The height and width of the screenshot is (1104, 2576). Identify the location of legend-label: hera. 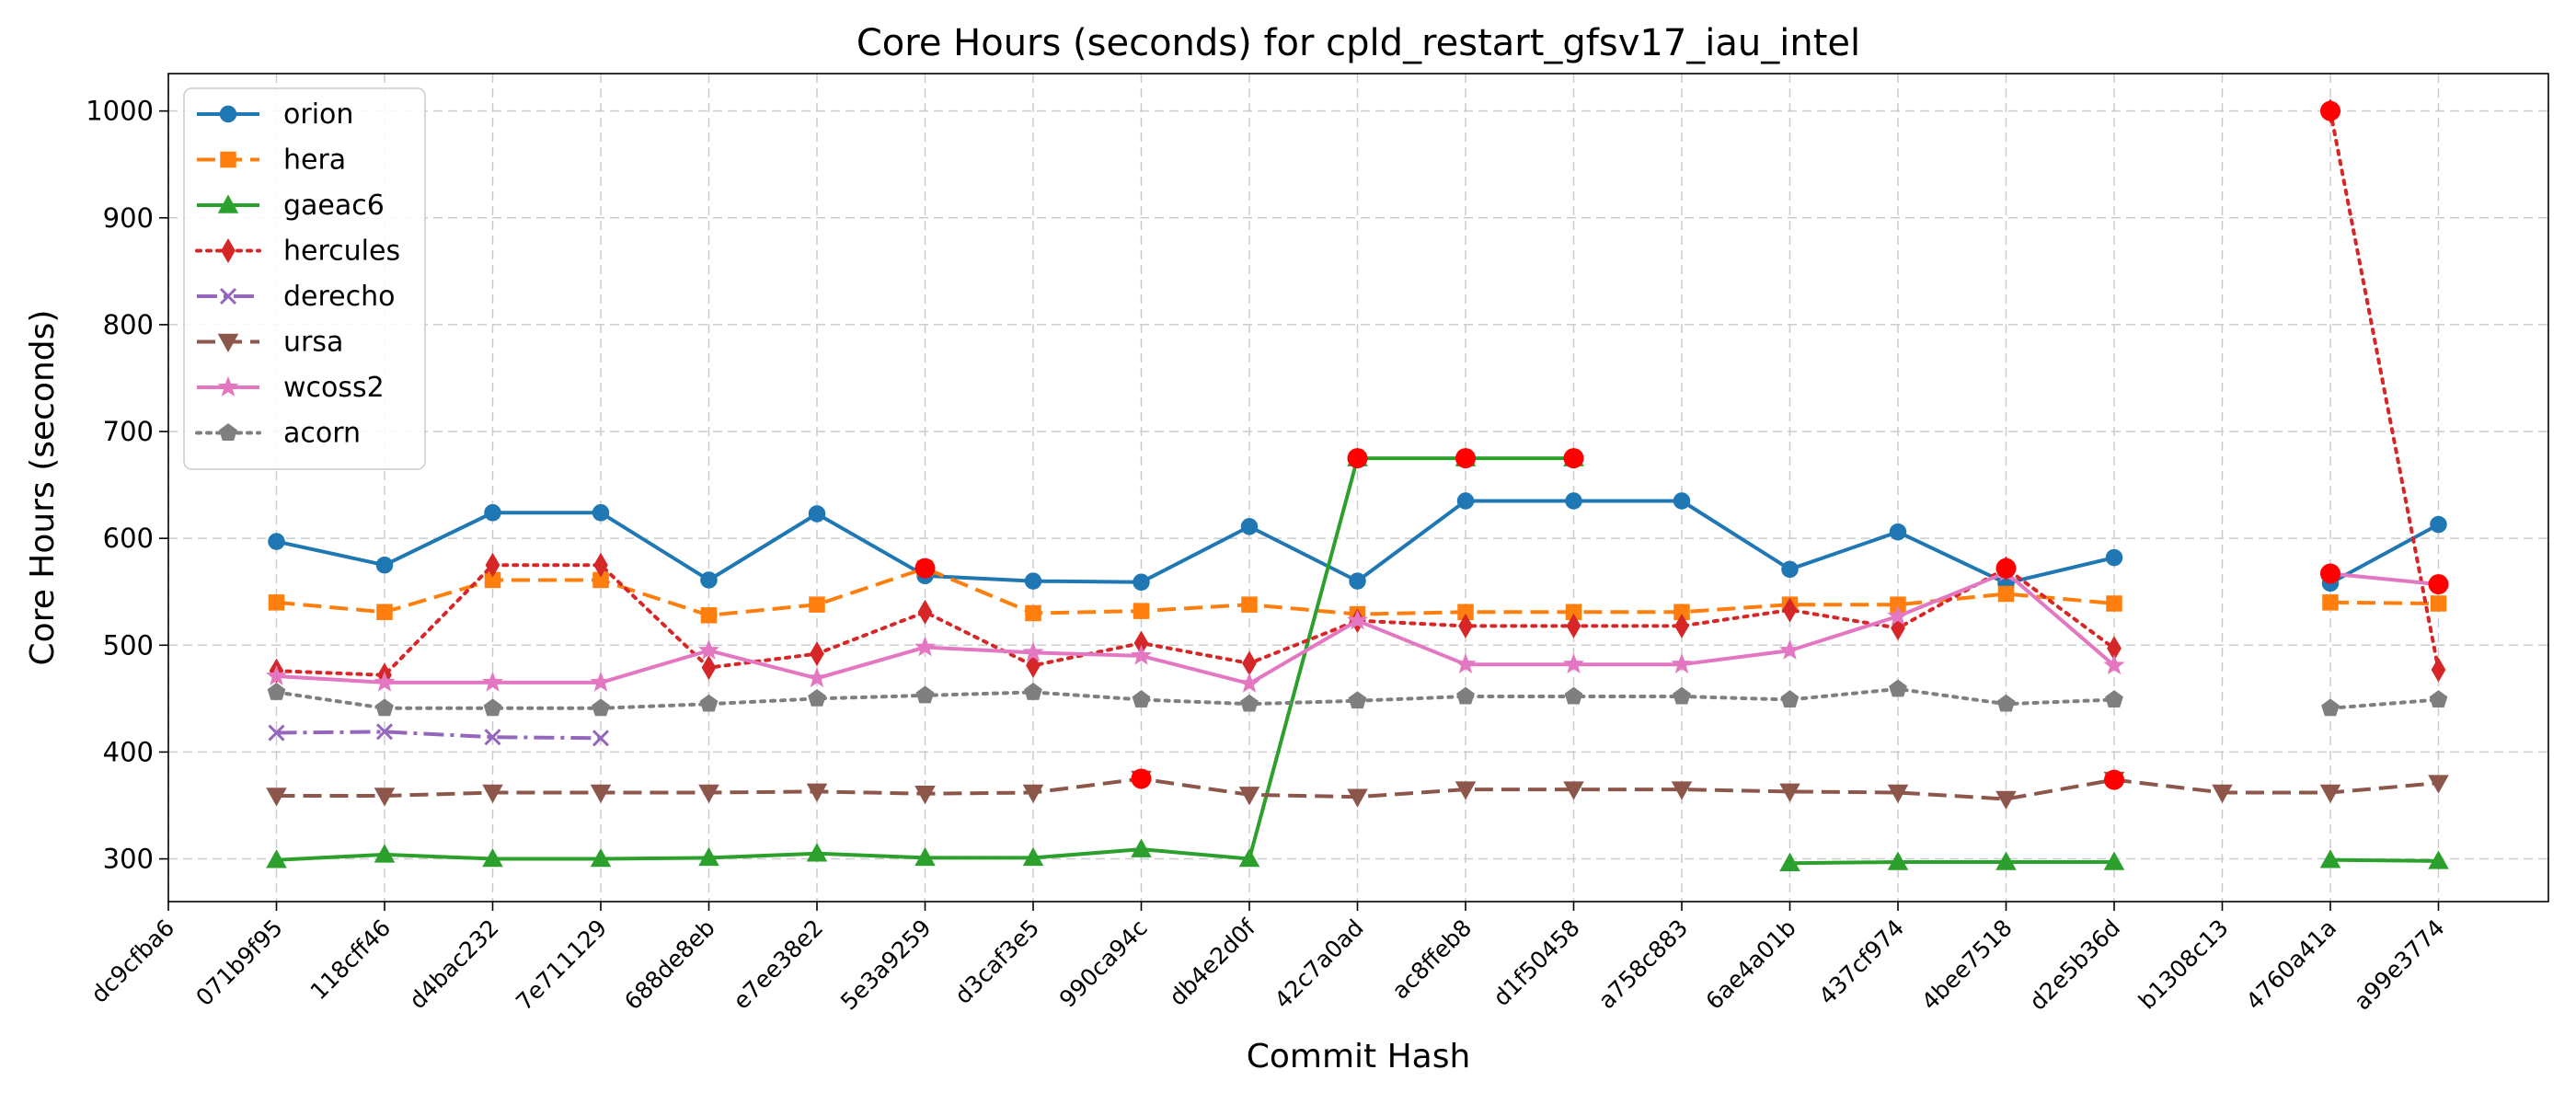
(314, 160).